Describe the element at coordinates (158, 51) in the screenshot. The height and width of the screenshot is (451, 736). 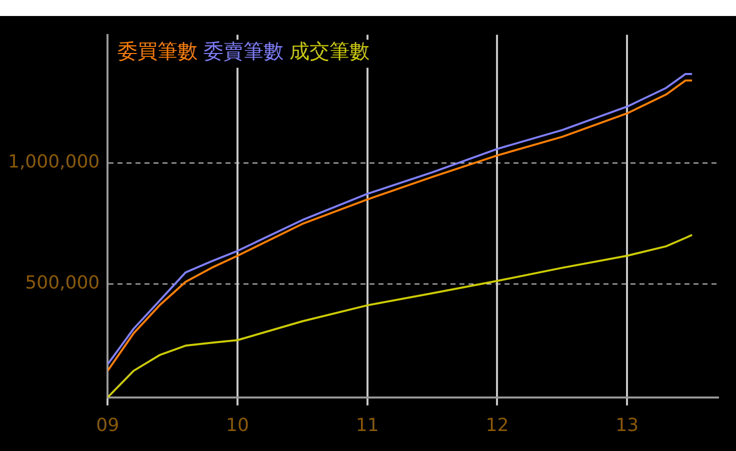
I see `text: 委買筆數` at that location.